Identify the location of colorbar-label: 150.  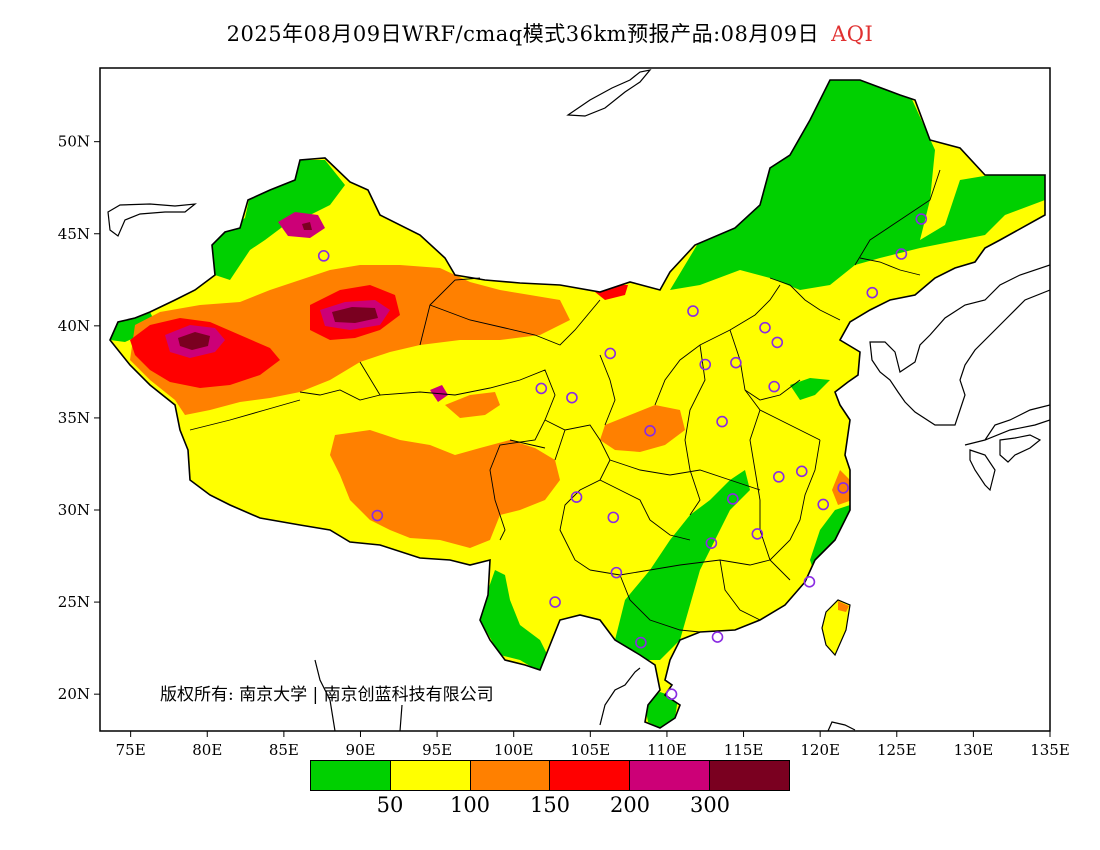
(550, 805).